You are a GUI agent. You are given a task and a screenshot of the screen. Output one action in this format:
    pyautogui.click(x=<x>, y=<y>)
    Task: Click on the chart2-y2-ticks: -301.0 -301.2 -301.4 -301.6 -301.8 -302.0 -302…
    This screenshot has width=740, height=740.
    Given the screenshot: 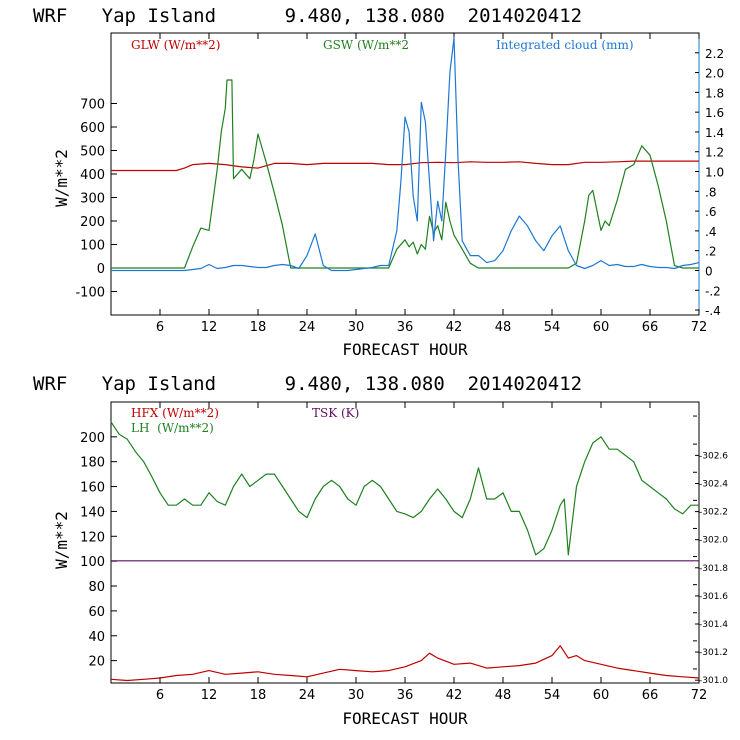 What is the action you would take?
    pyautogui.click(x=710, y=550)
    